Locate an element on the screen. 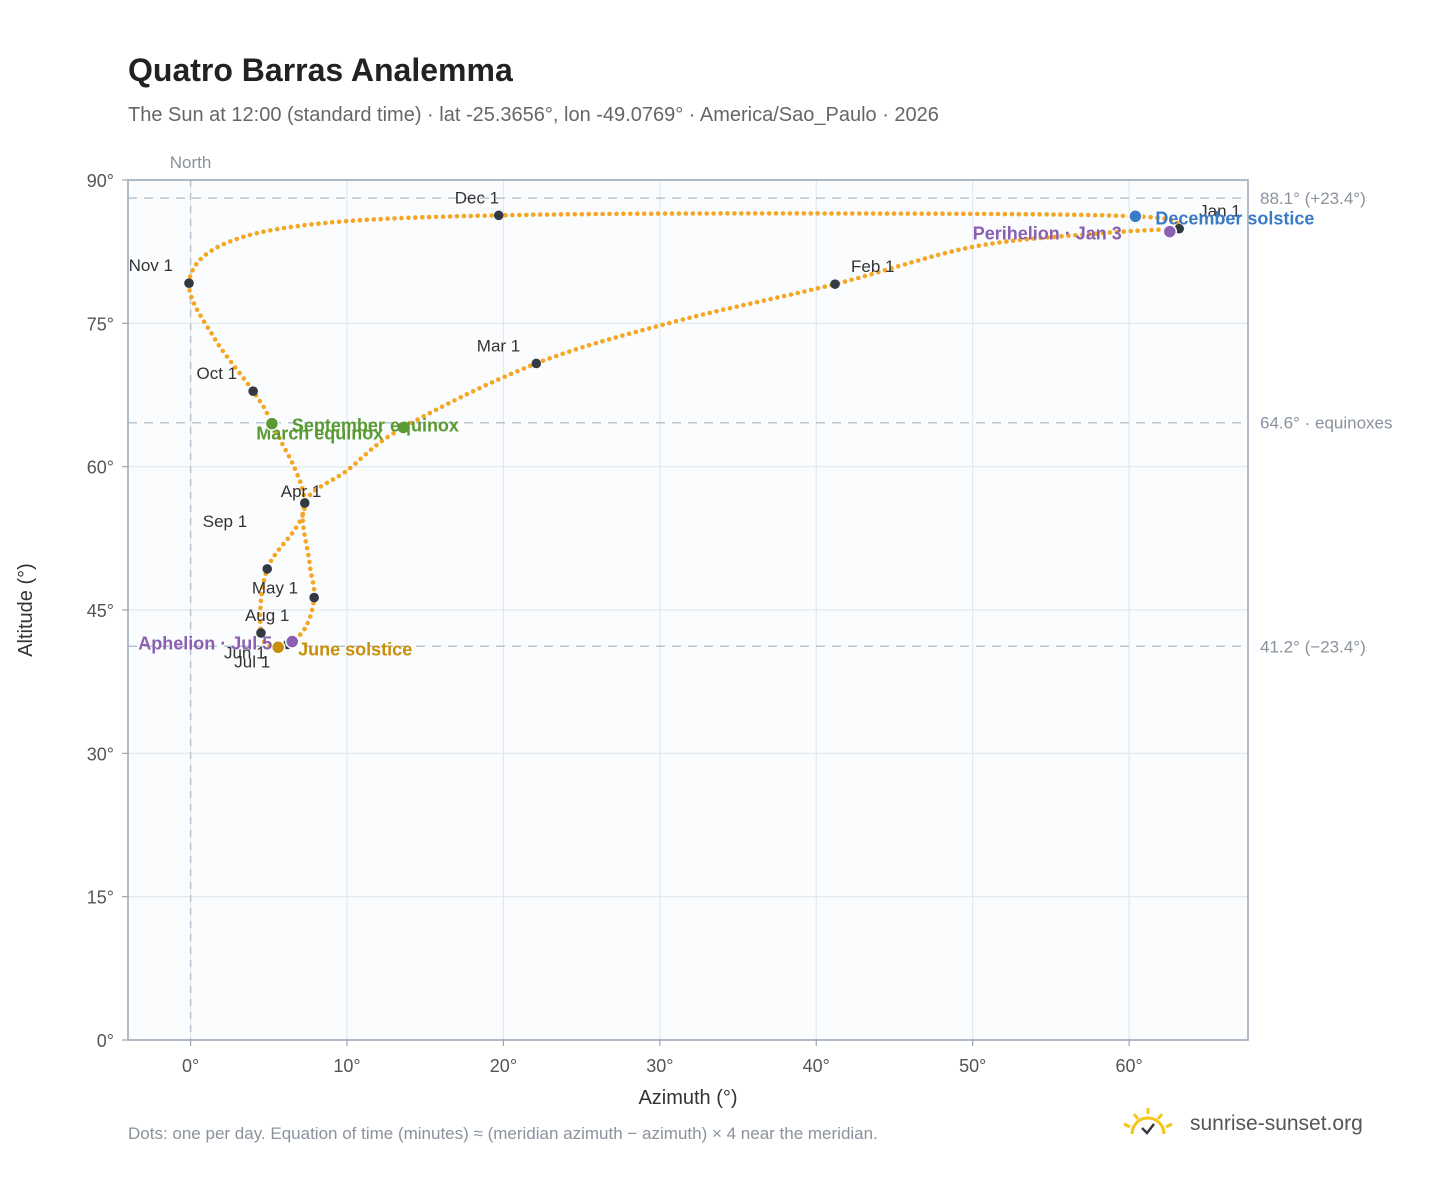 The height and width of the screenshot is (1188, 1448). event-marker-dot is located at coordinates (292, 641).